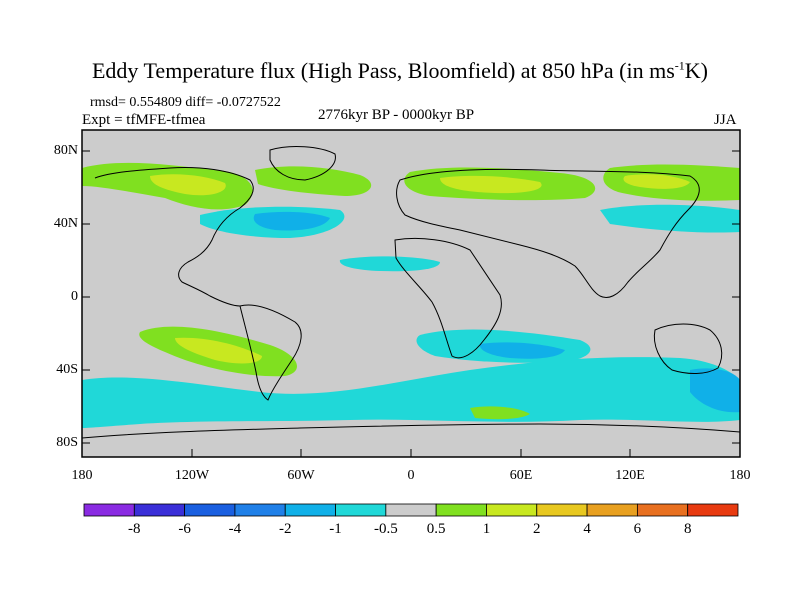 The height and width of the screenshot is (600, 800). What do you see at coordinates (486, 529) in the screenshot?
I see `colorbar-label: 1` at bounding box center [486, 529].